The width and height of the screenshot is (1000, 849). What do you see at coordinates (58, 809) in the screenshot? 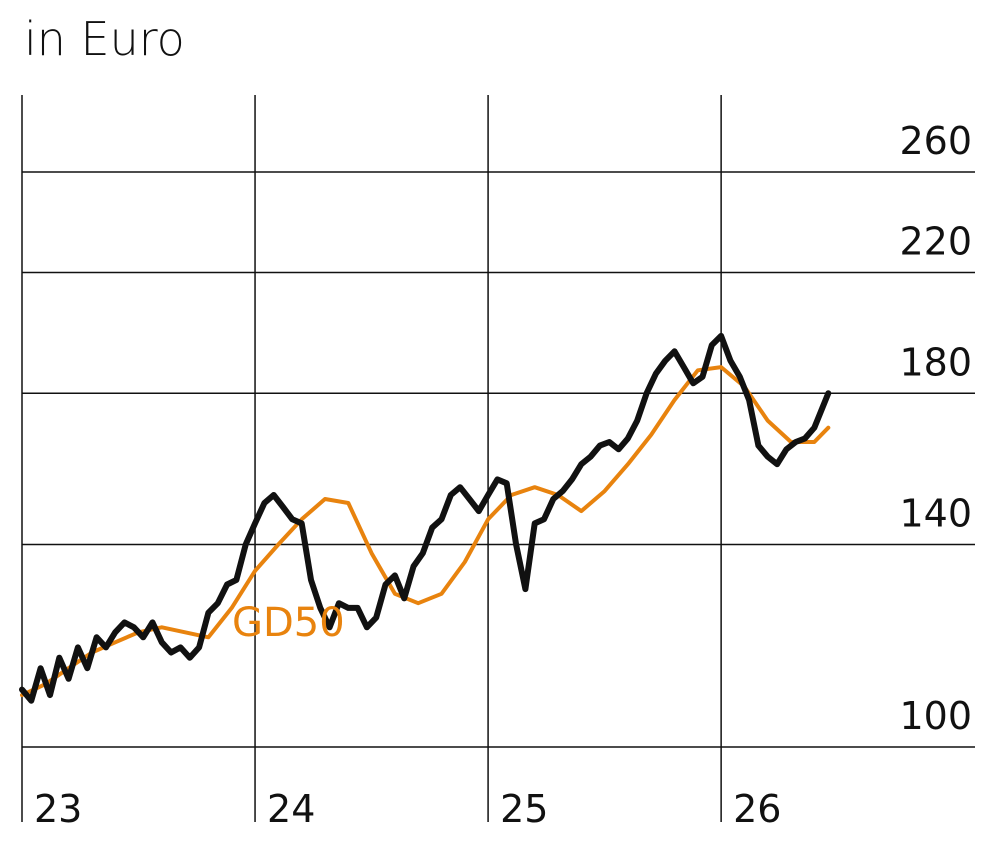
I see `x-tick-label: 23` at bounding box center [58, 809].